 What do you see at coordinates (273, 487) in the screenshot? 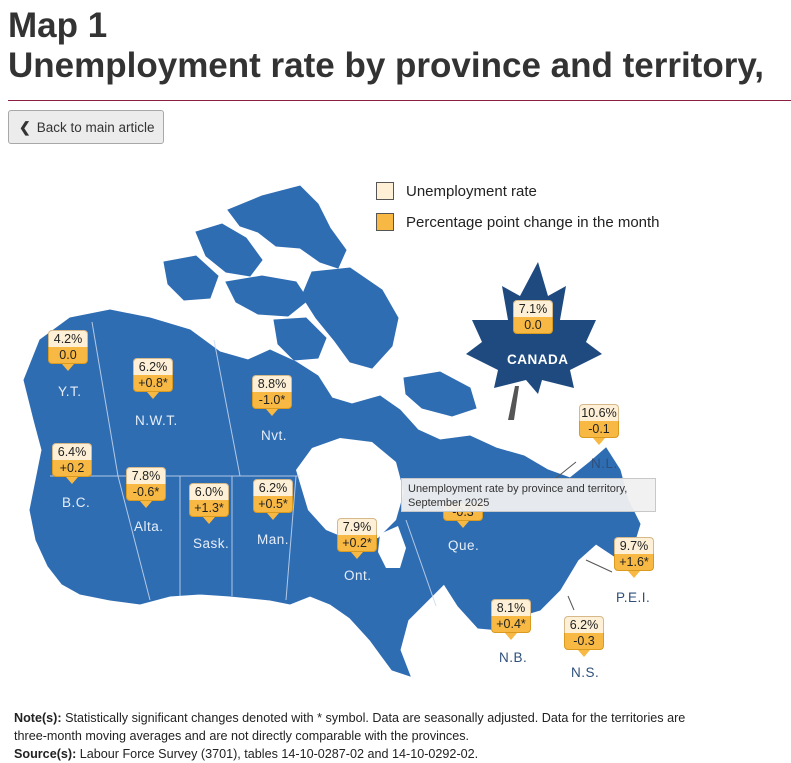
I see `man-rate: 6.2%` at bounding box center [273, 487].